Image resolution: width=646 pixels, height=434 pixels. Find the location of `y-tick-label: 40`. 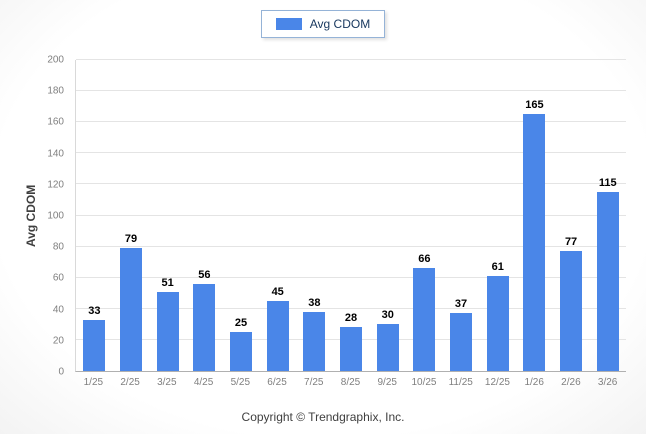

y-tick-label: 40 is located at coordinates (58, 310).